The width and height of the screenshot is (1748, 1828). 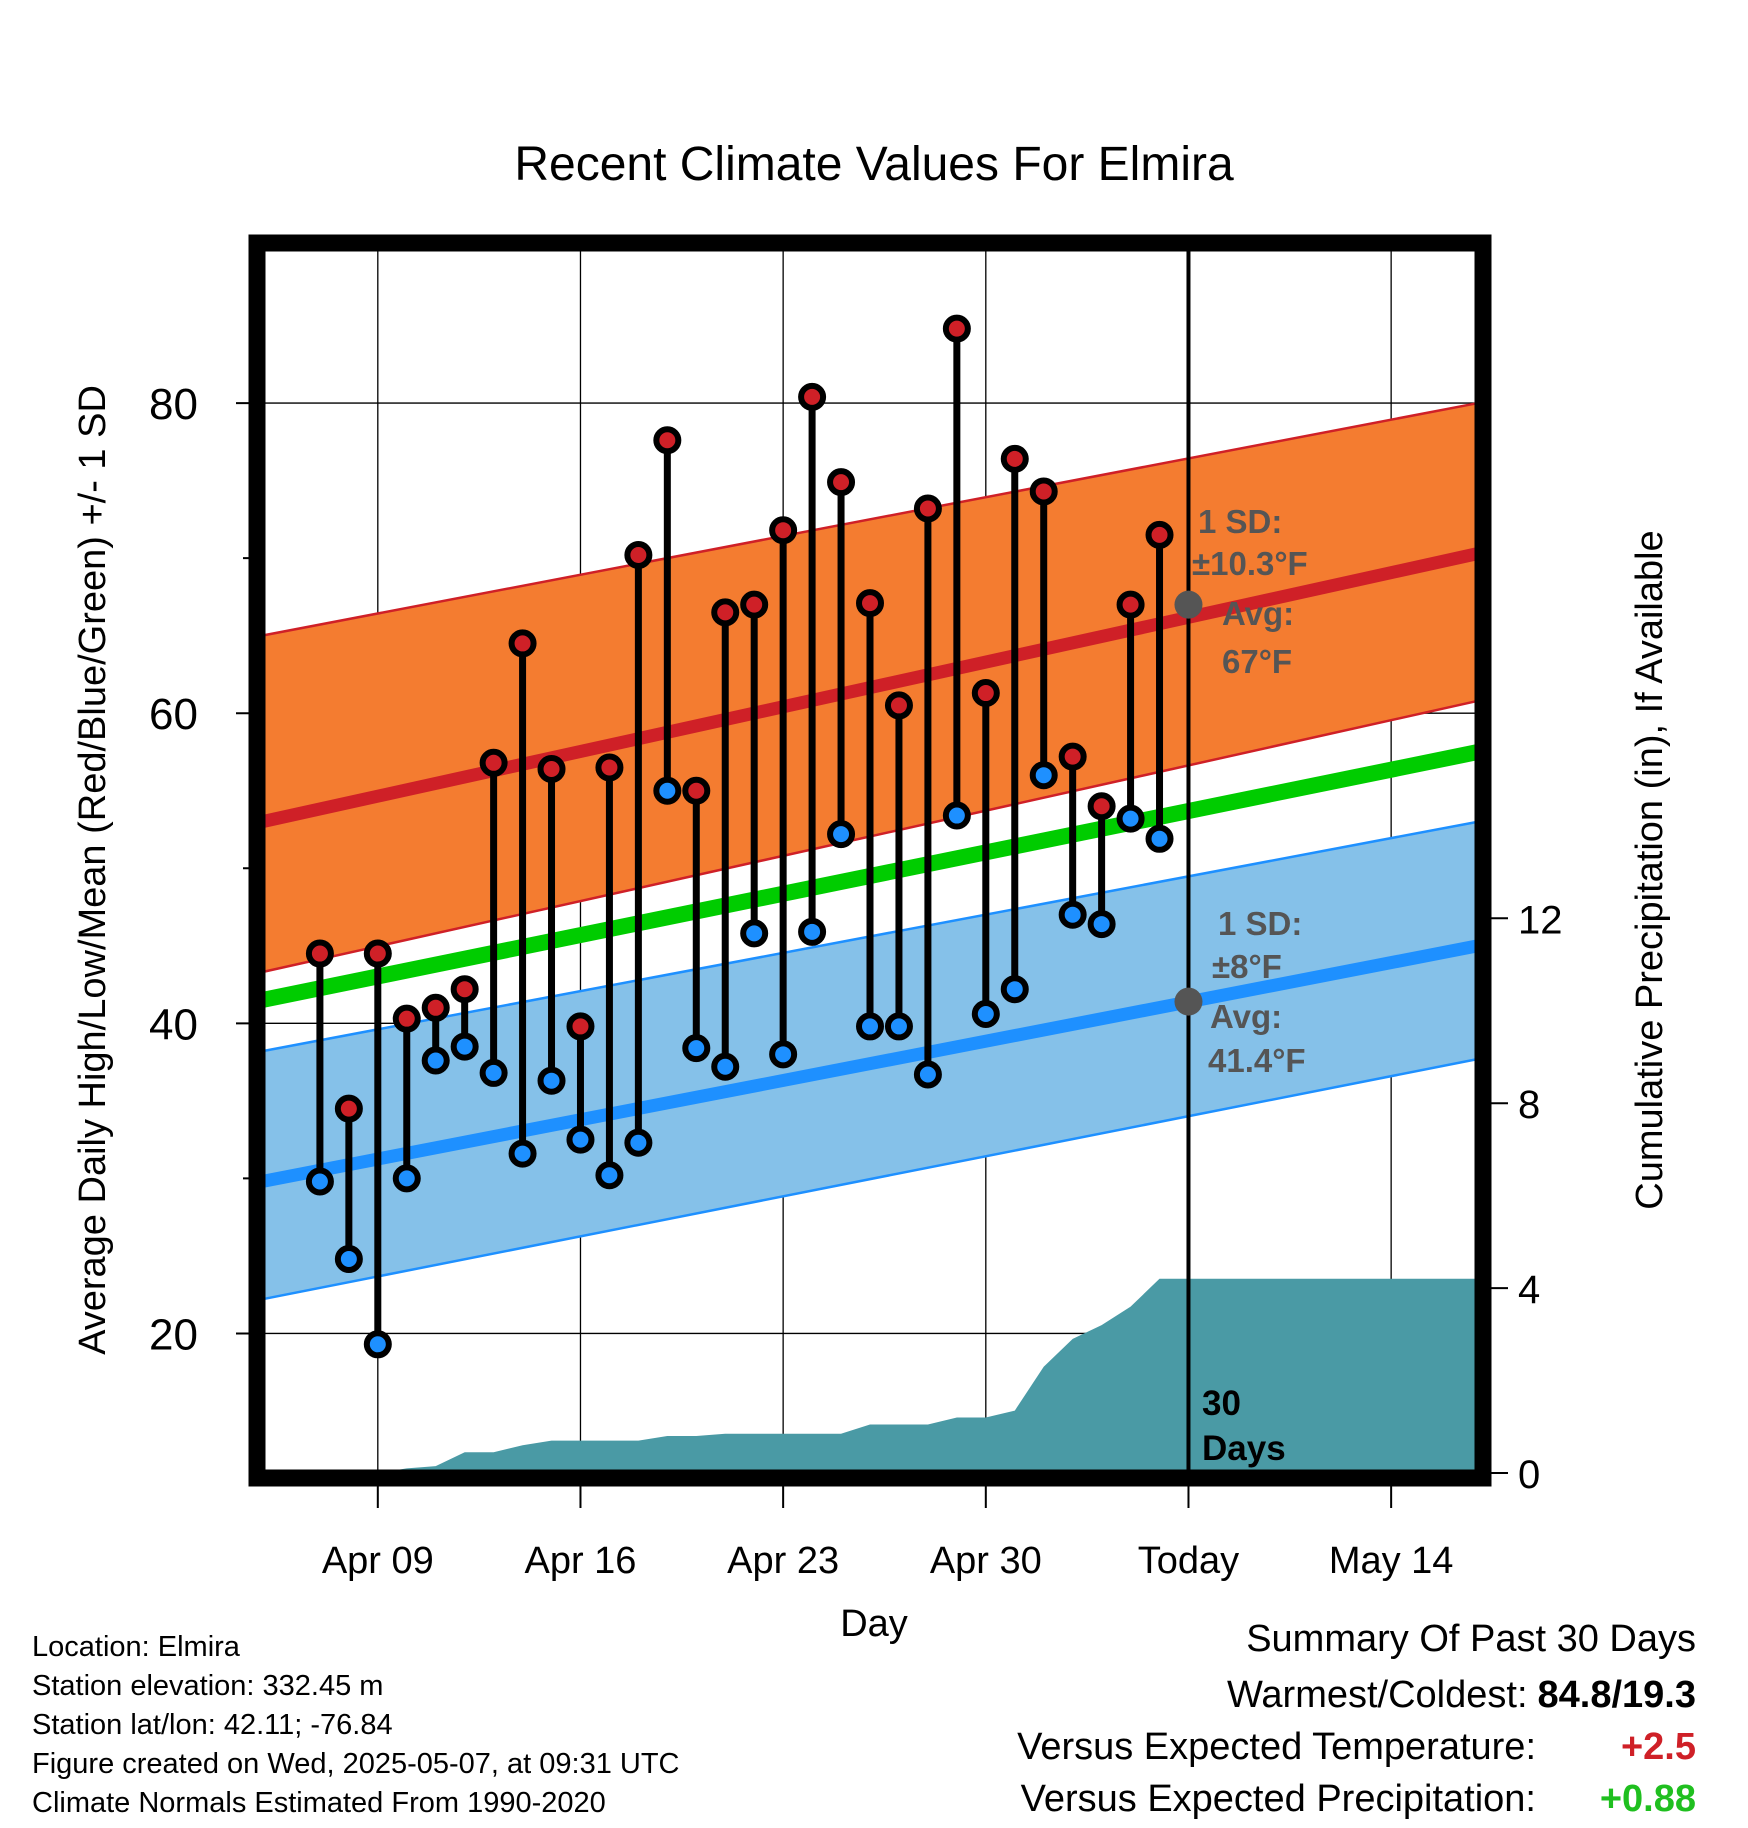 I want to click on high-sd-label: 1 SD:, so click(x=1240, y=521).